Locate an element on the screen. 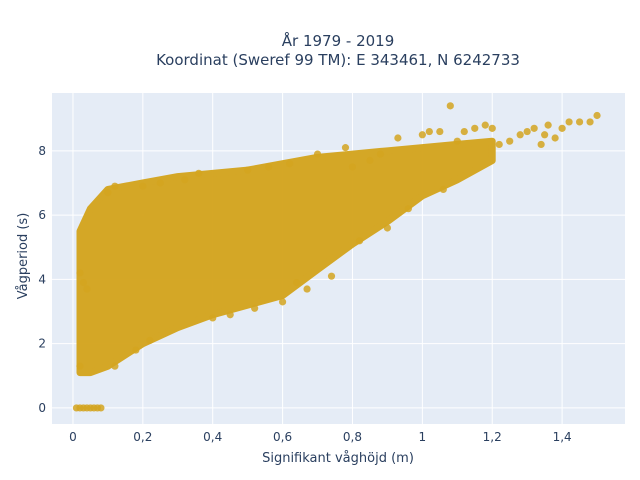 The width and height of the screenshot is (640, 480). x-tick-label: 1,4 is located at coordinates (562, 437).